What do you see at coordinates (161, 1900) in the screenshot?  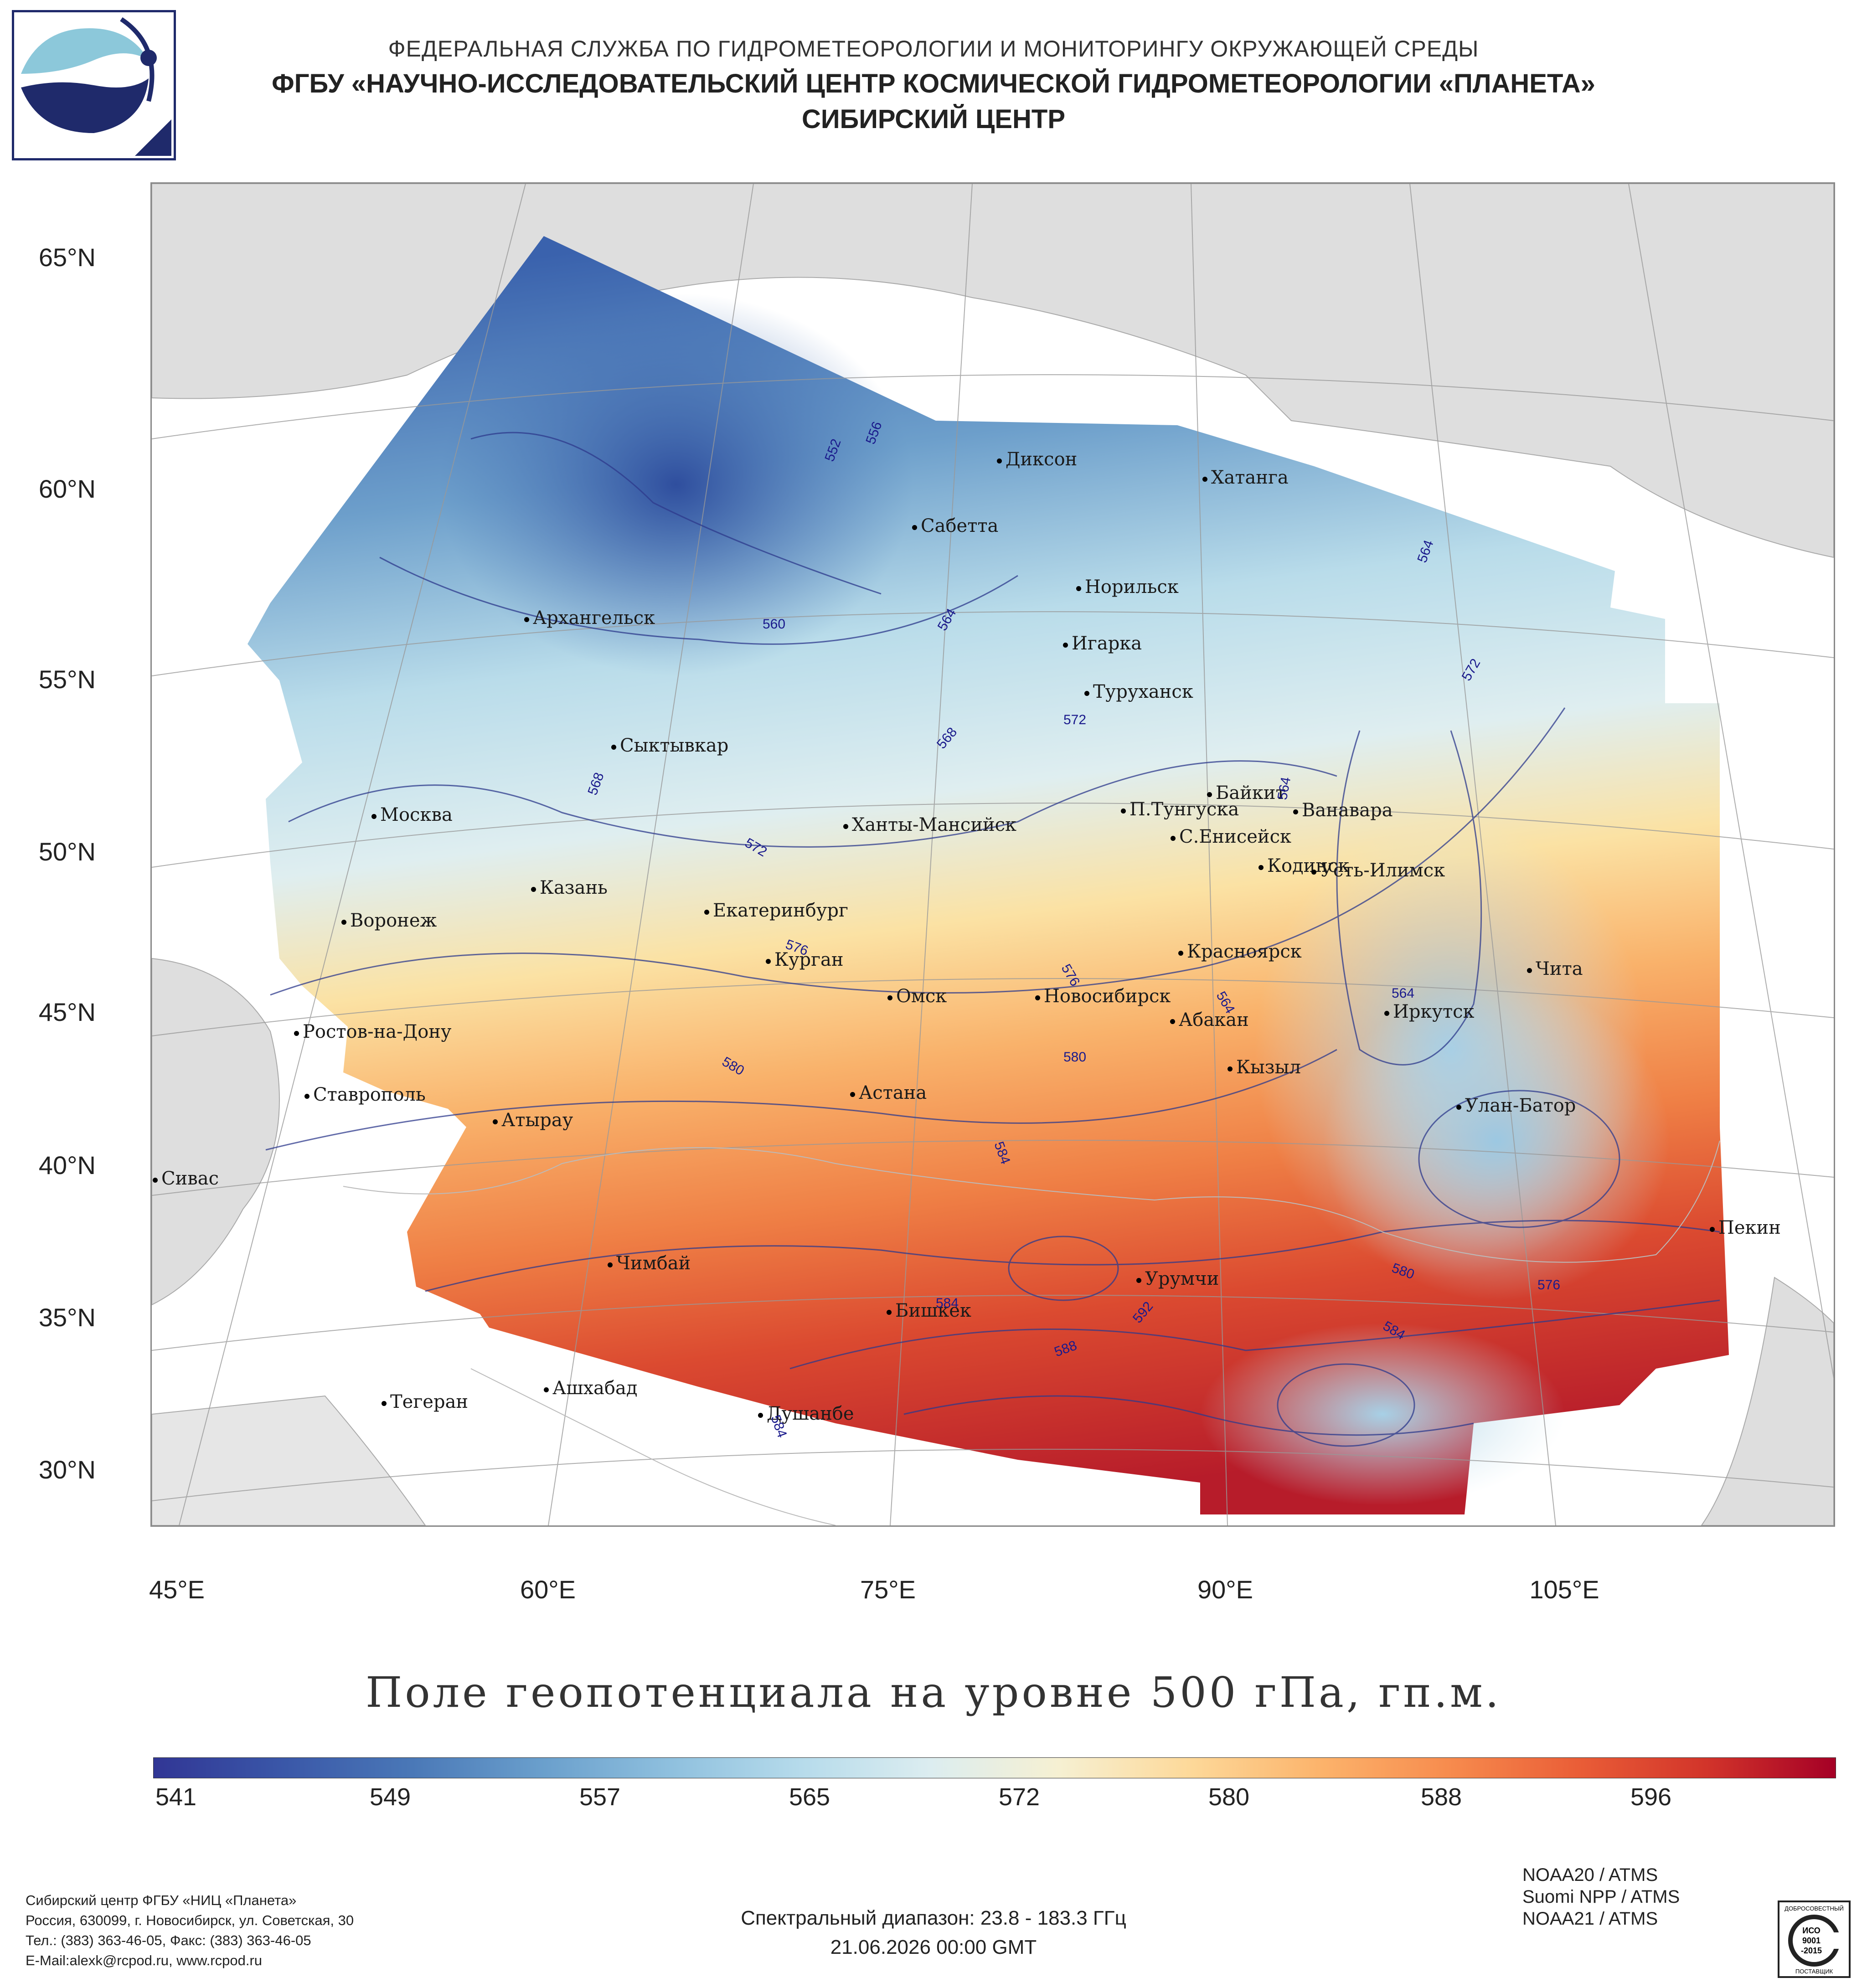 I see `footer-org: Сибирский центр ФГБУ «НИЦ «Планета»` at bounding box center [161, 1900].